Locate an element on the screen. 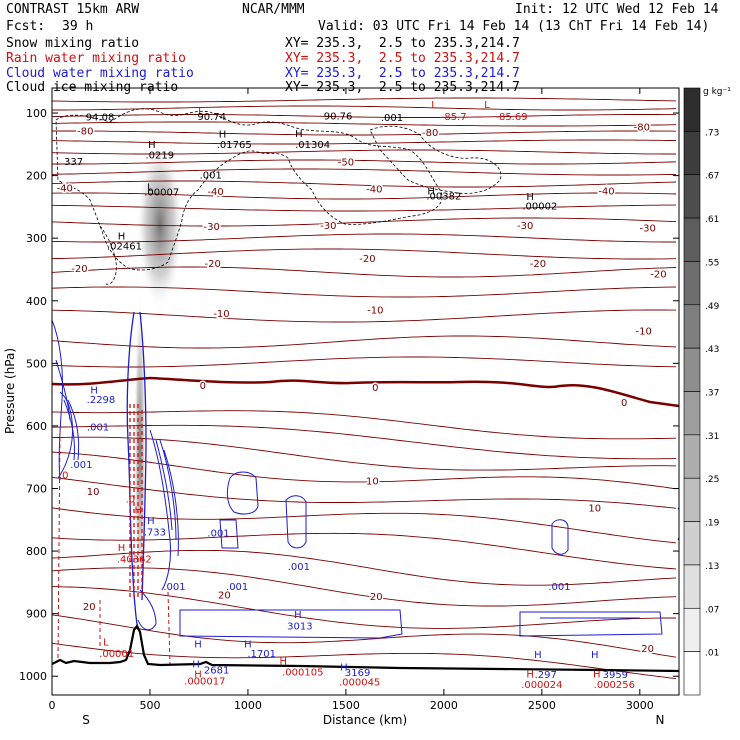  rain-field-label: Rain water mixing ratio is located at coordinates (96, 58).